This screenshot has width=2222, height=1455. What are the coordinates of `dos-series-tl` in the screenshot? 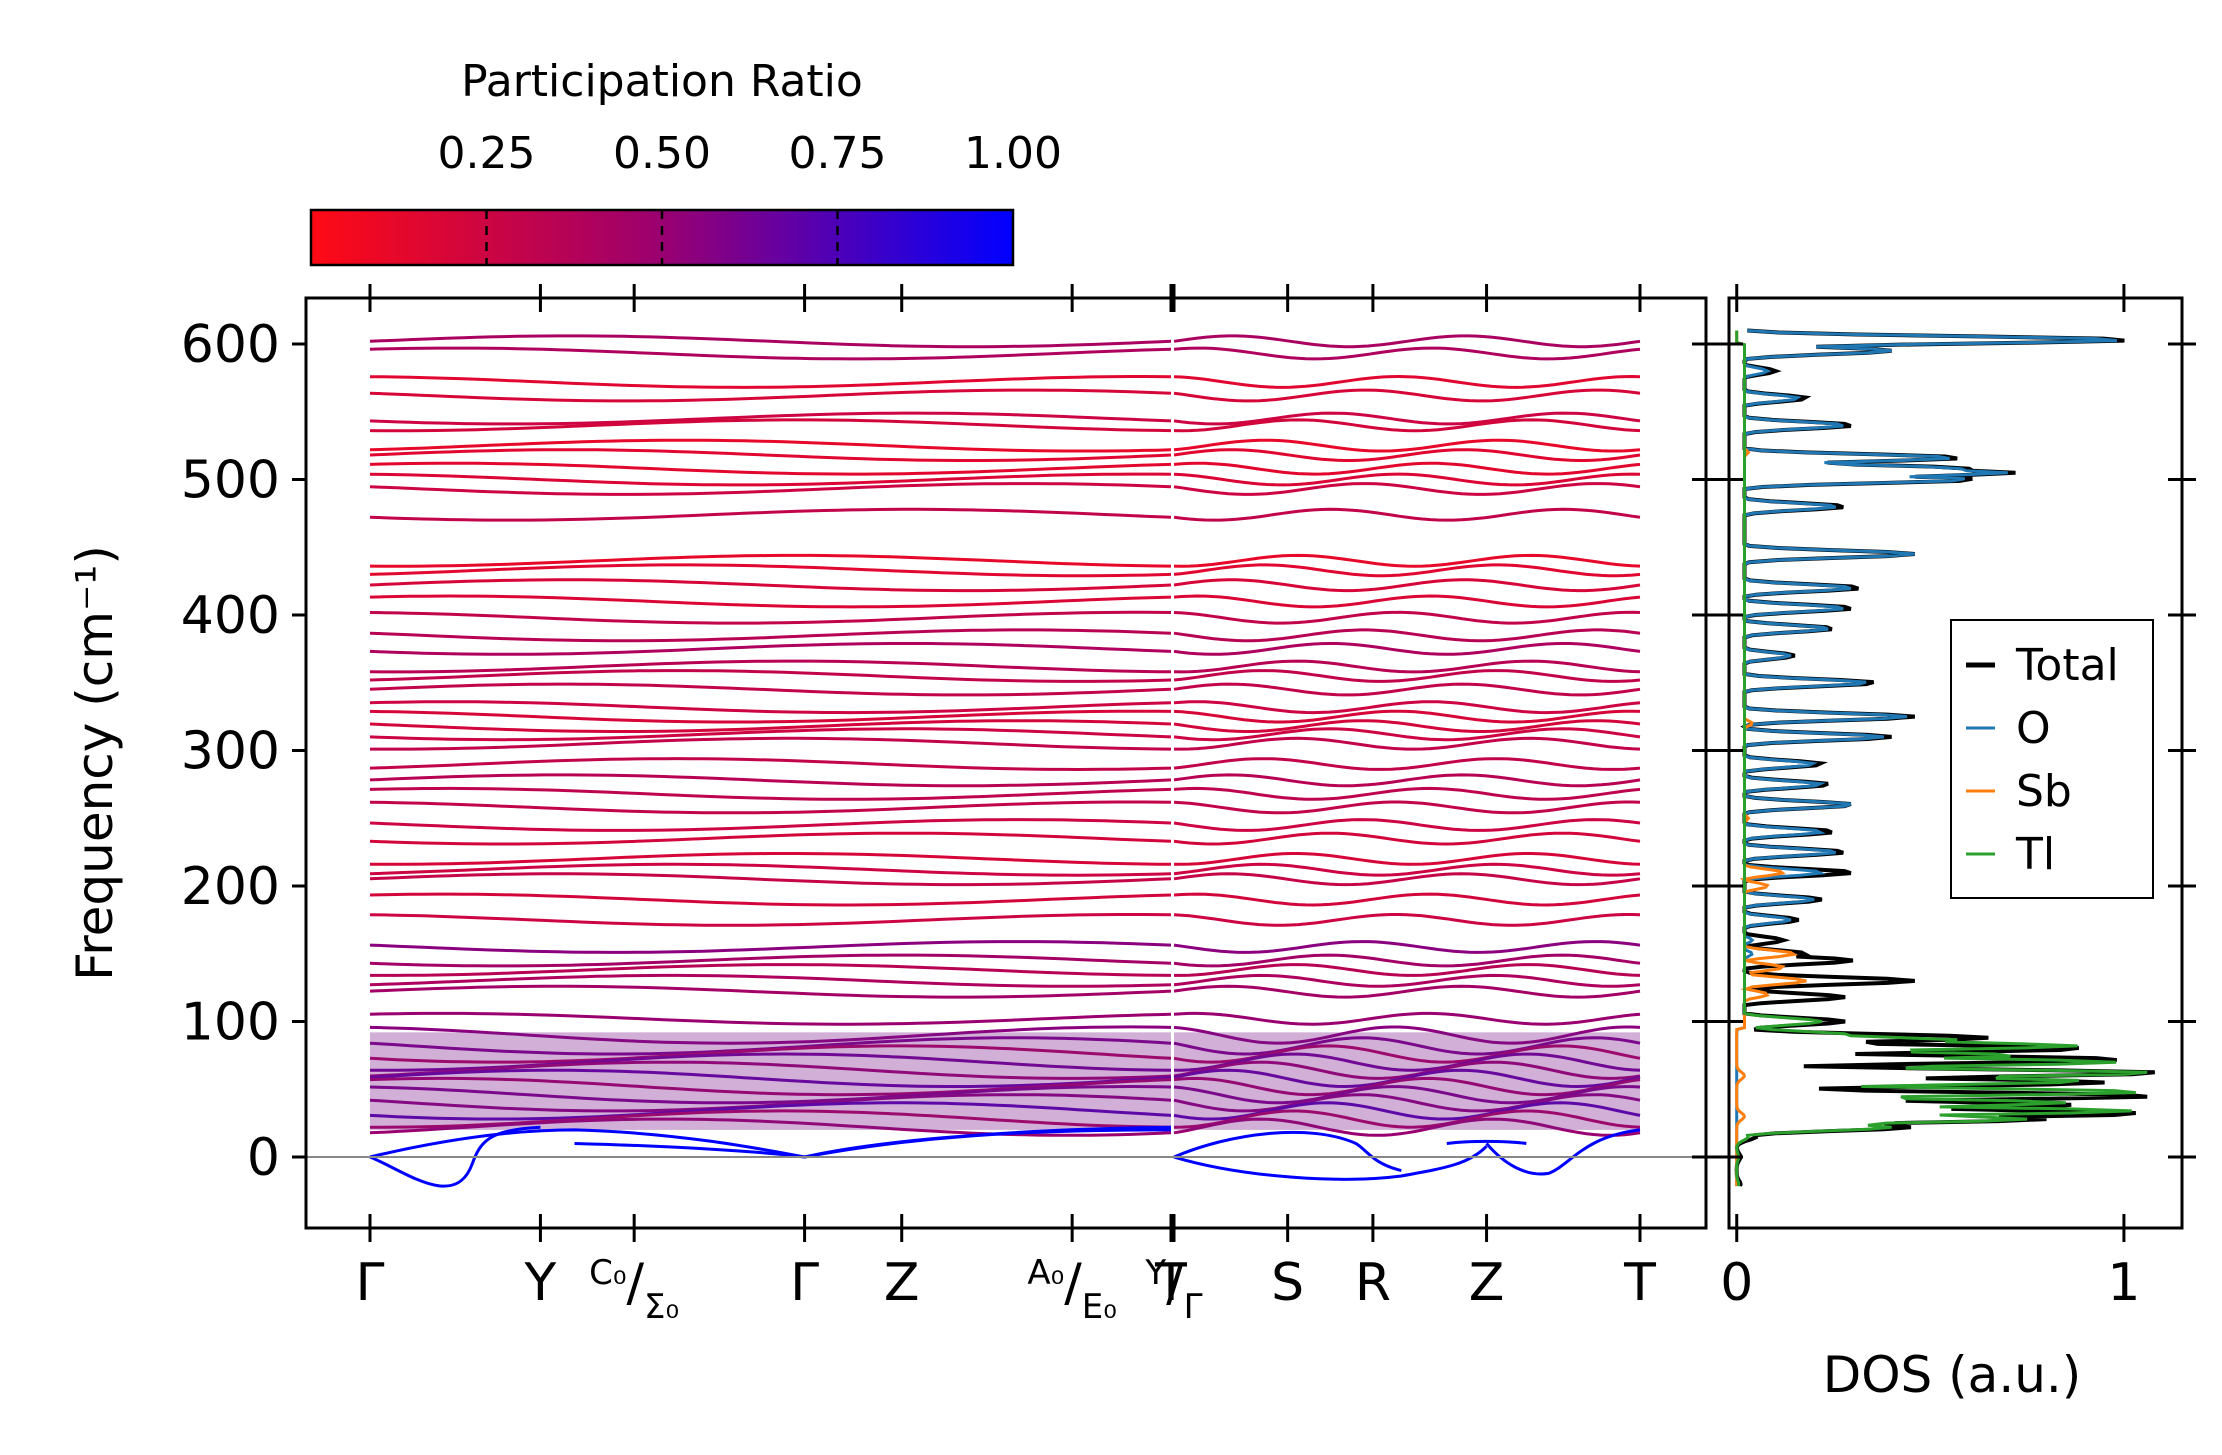 It's located at (1941, 758).